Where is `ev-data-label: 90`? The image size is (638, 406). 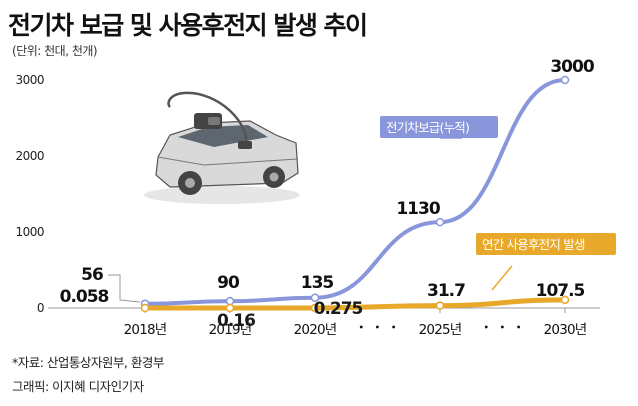 ev-data-label: 90 is located at coordinates (228, 283).